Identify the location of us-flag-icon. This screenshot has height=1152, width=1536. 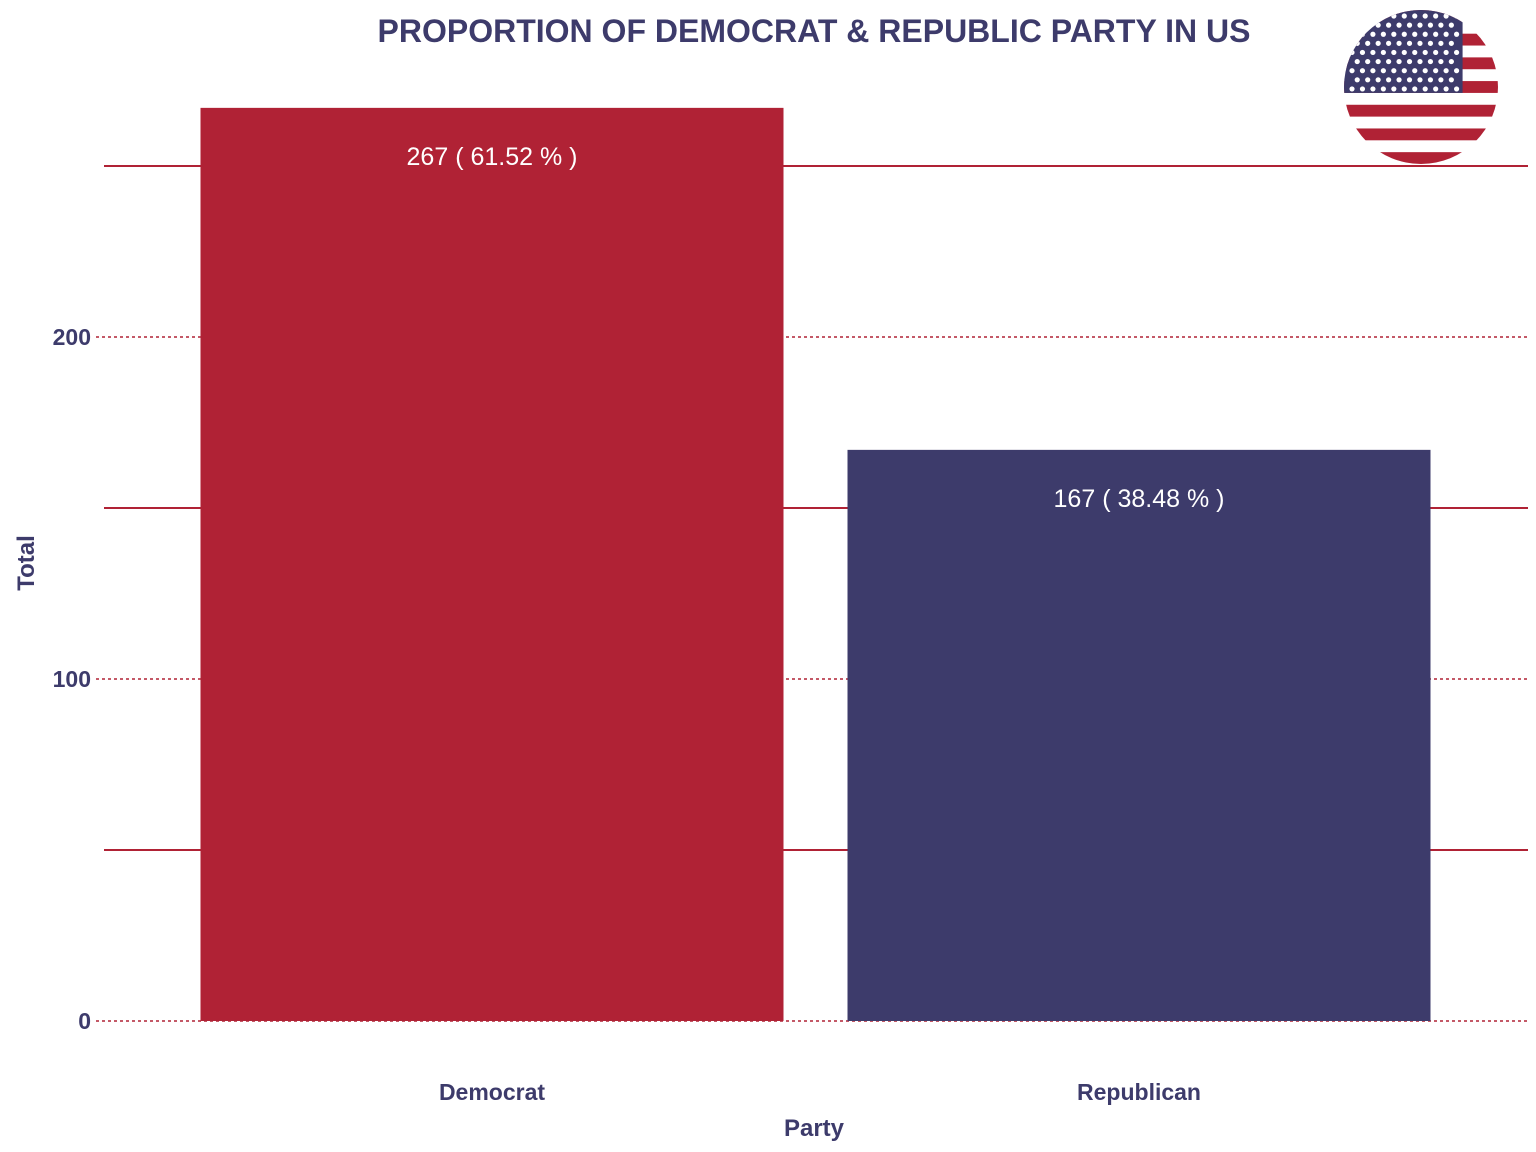
(1421, 87).